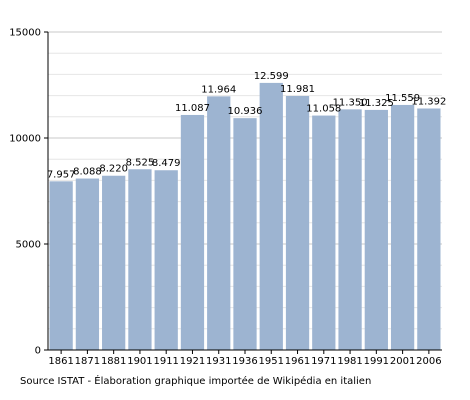  What do you see at coordinates (402, 98) in the screenshot?
I see `data-label: 11.559` at bounding box center [402, 98].